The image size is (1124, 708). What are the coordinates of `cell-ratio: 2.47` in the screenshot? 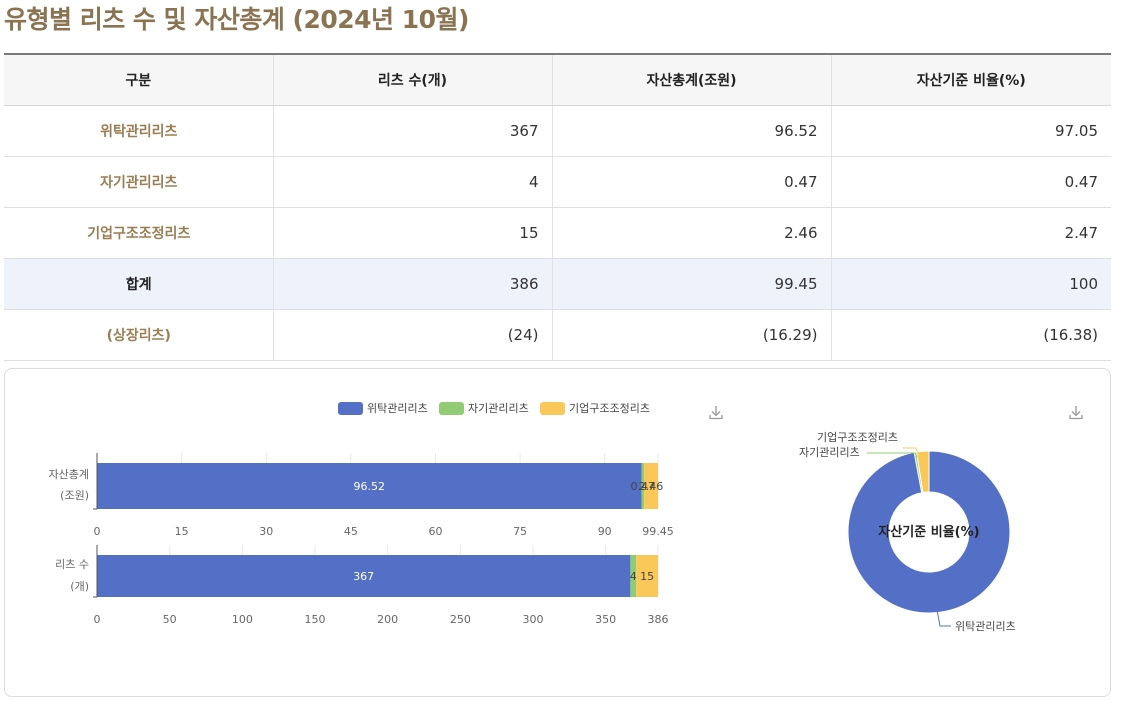 It's located at (970, 233).